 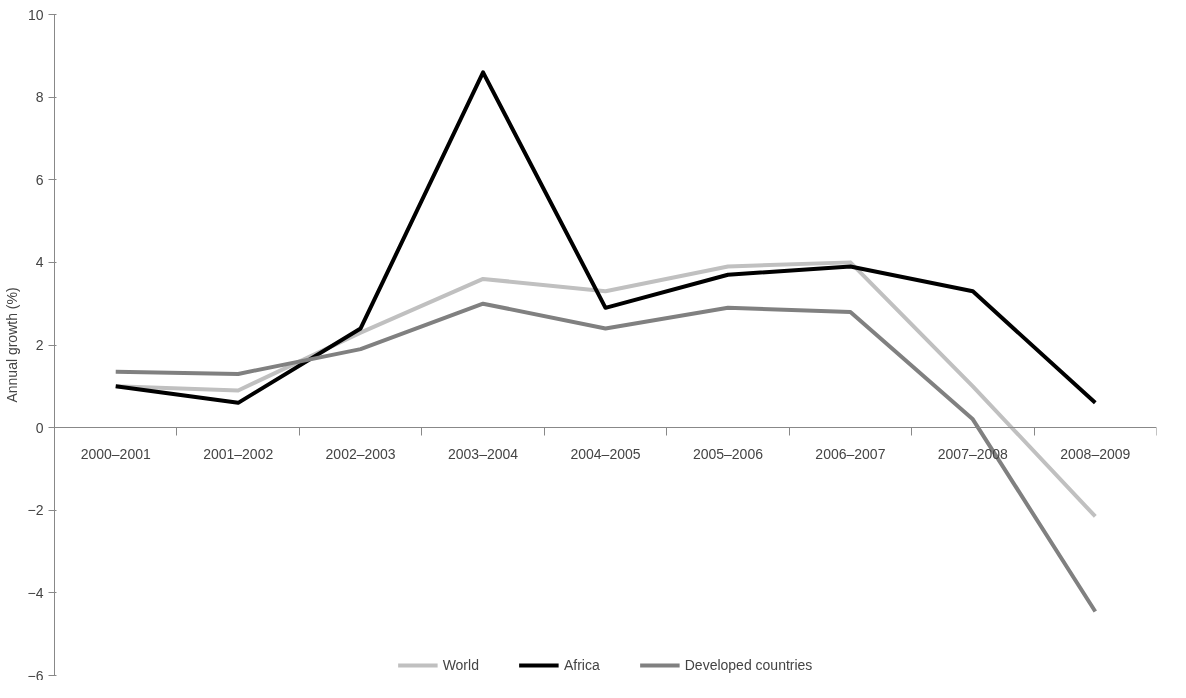 What do you see at coordinates (35, 675) in the screenshot?
I see `y-tick-label: −6` at bounding box center [35, 675].